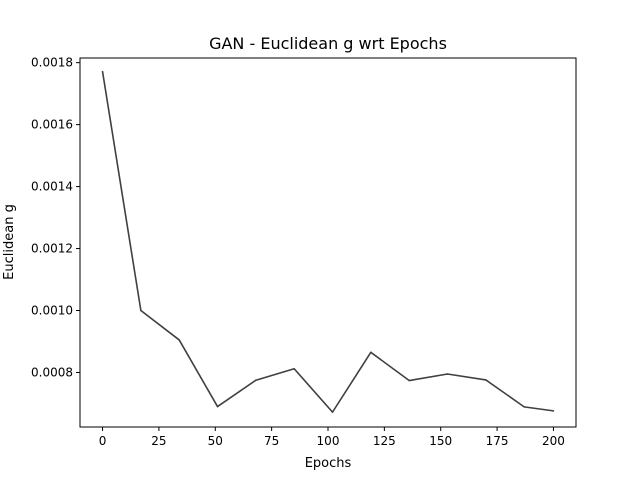  I want to click on y-tick-label: 0.0016, so click(52, 125).